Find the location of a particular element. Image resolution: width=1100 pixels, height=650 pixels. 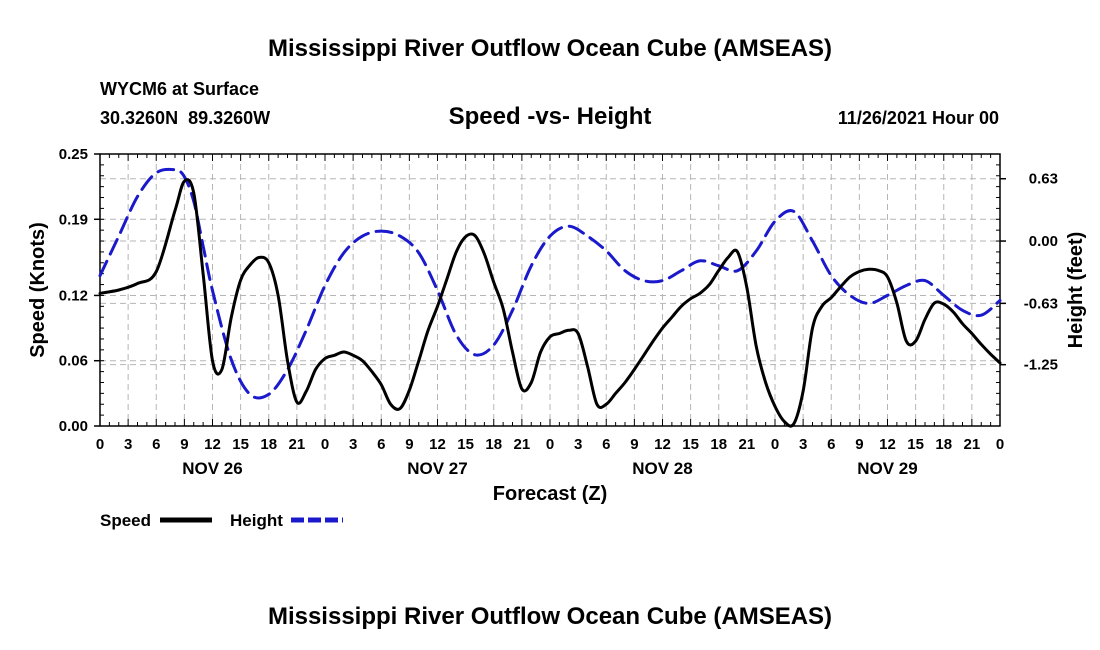

y-axis-label-right: Height (feet) is located at coordinates (1076, 290).